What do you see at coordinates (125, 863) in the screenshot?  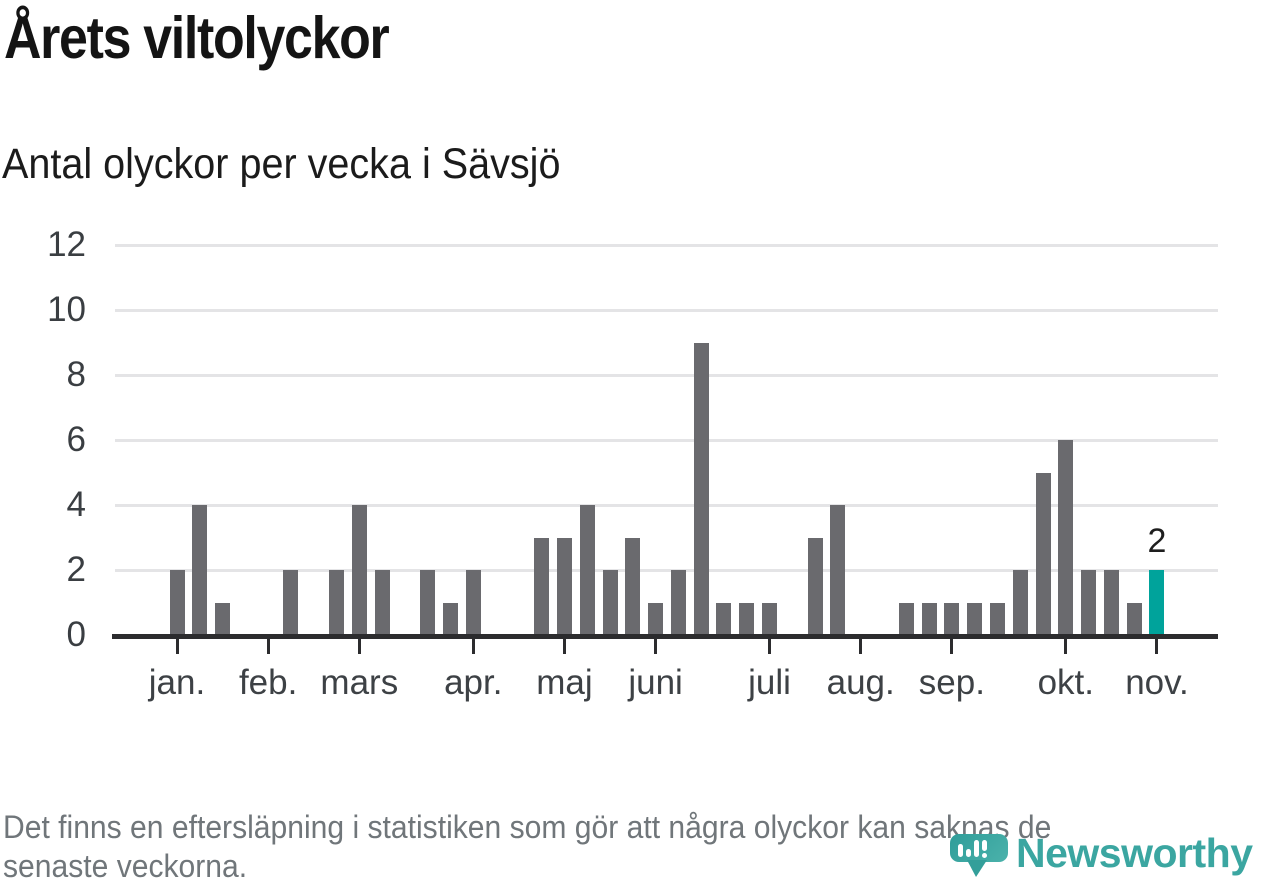 I see `footer-line-2: senaste veckorna.` at bounding box center [125, 863].